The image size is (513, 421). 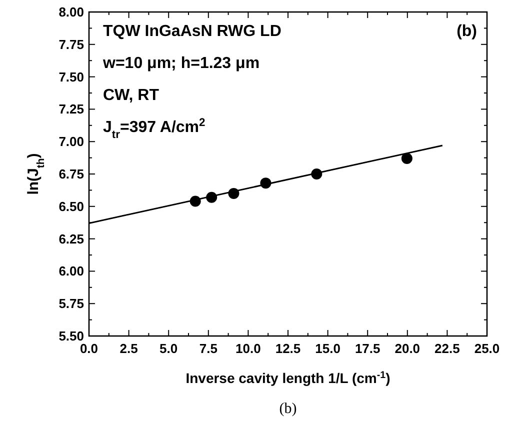 I want to click on annotation: w=10 μm; h=1.23 μm, so click(x=181, y=63).